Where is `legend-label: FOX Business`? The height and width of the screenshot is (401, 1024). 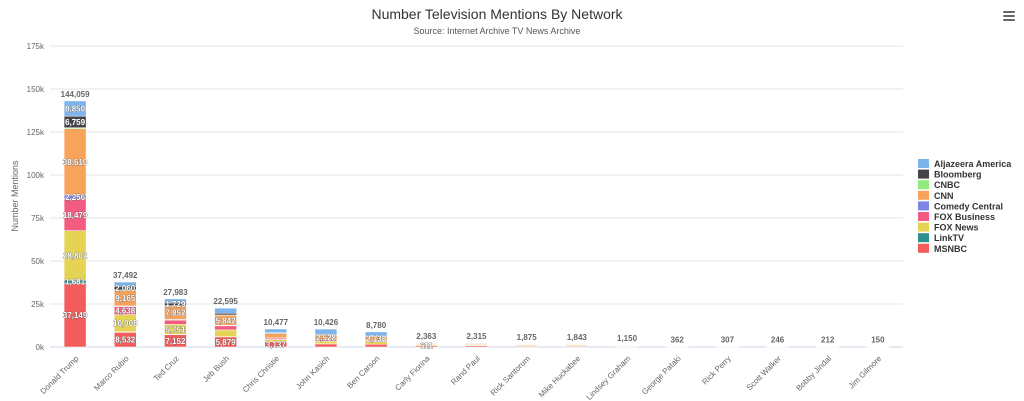 legend-label: FOX Business is located at coordinates (964, 217).